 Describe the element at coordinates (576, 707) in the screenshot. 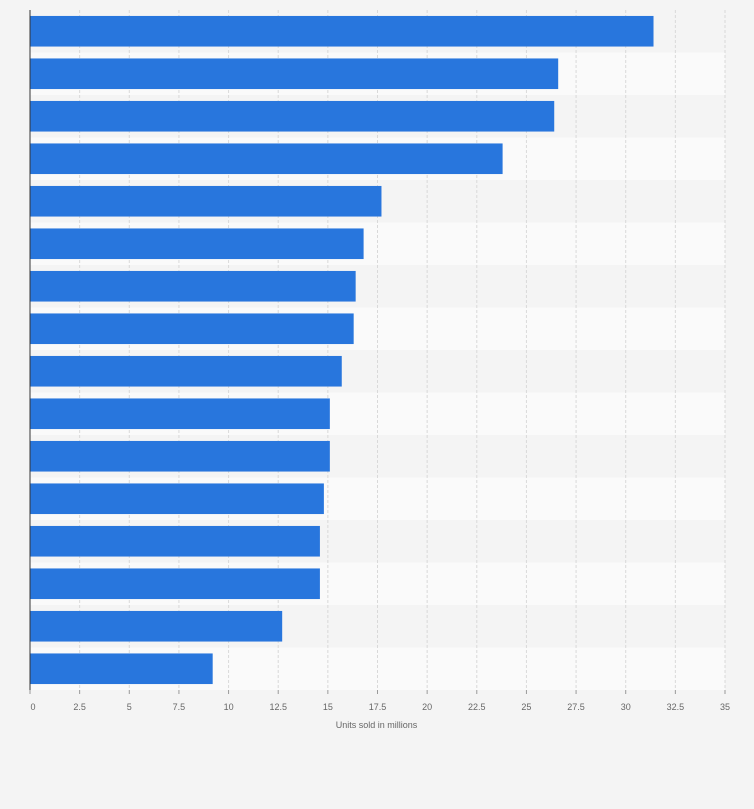

I see `x-tick-label: 27.5` at that location.